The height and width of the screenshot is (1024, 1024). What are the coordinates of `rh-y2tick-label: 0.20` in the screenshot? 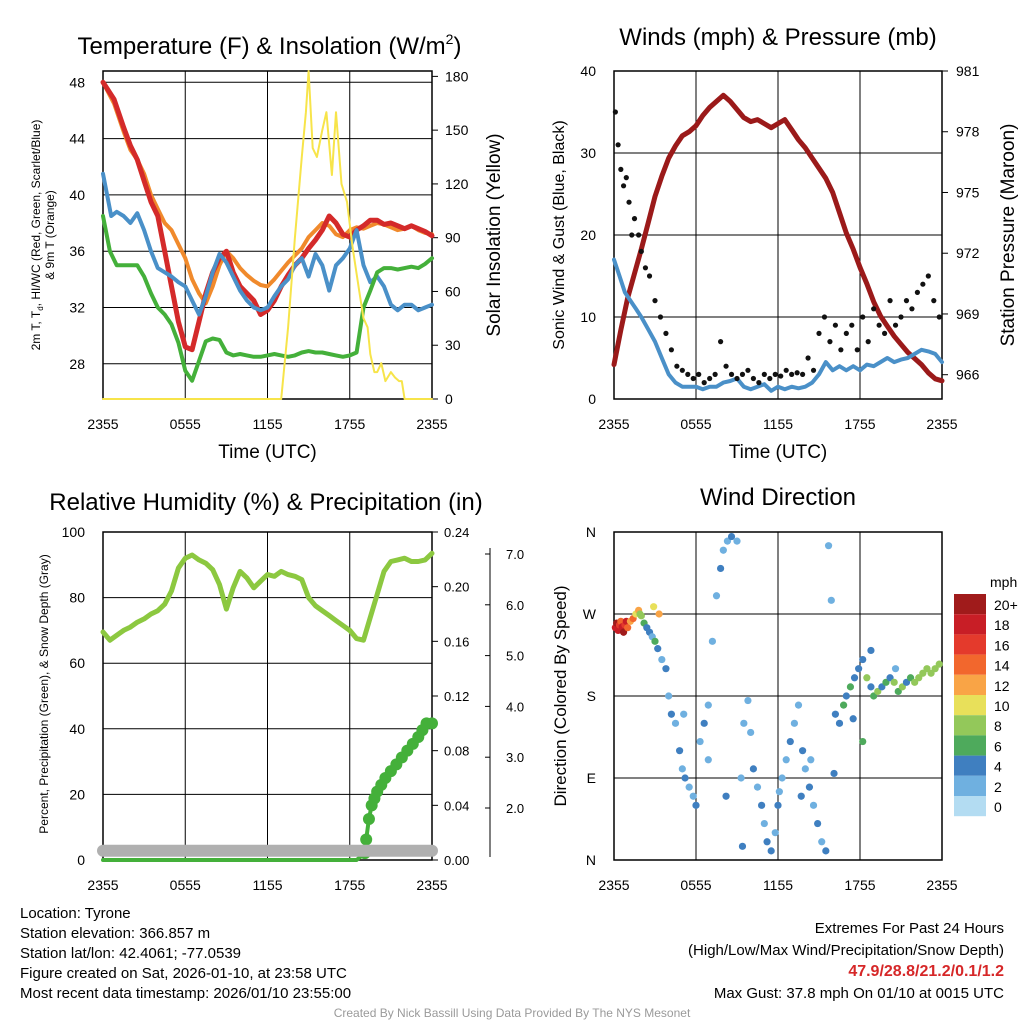 It's located at (456, 587).